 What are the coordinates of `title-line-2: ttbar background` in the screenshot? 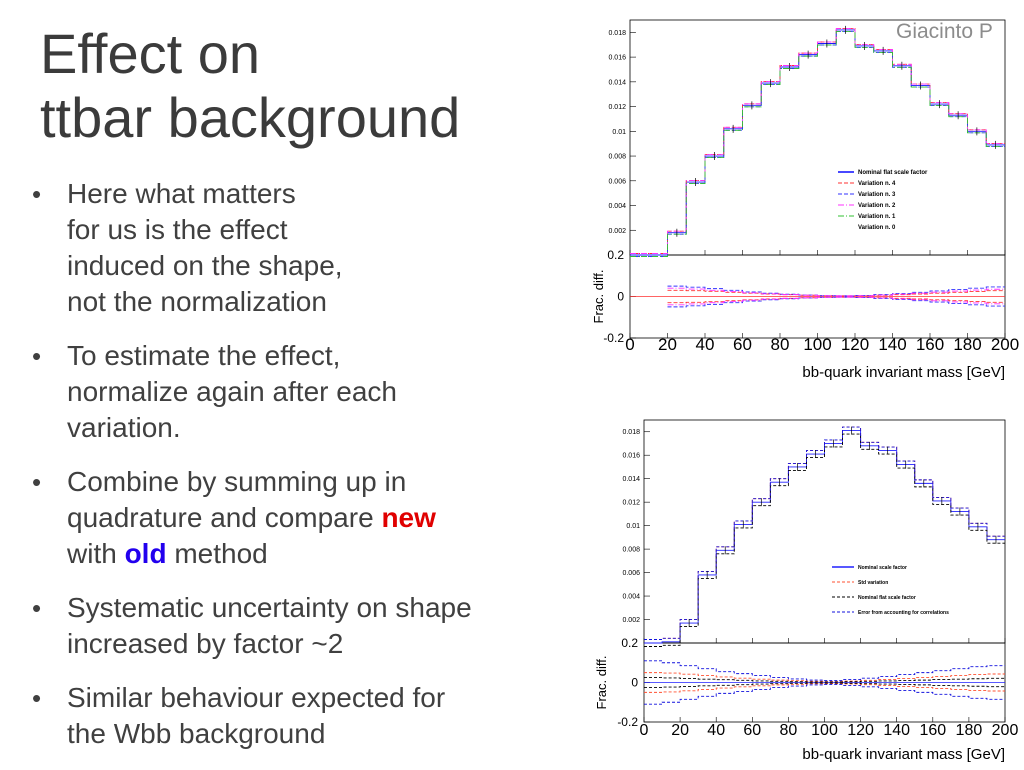 It's located at (250, 117).